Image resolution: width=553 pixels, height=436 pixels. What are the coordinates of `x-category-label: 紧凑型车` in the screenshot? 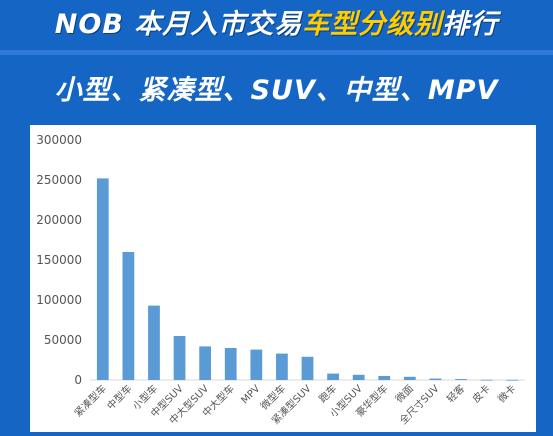 It's located at (89, 400).